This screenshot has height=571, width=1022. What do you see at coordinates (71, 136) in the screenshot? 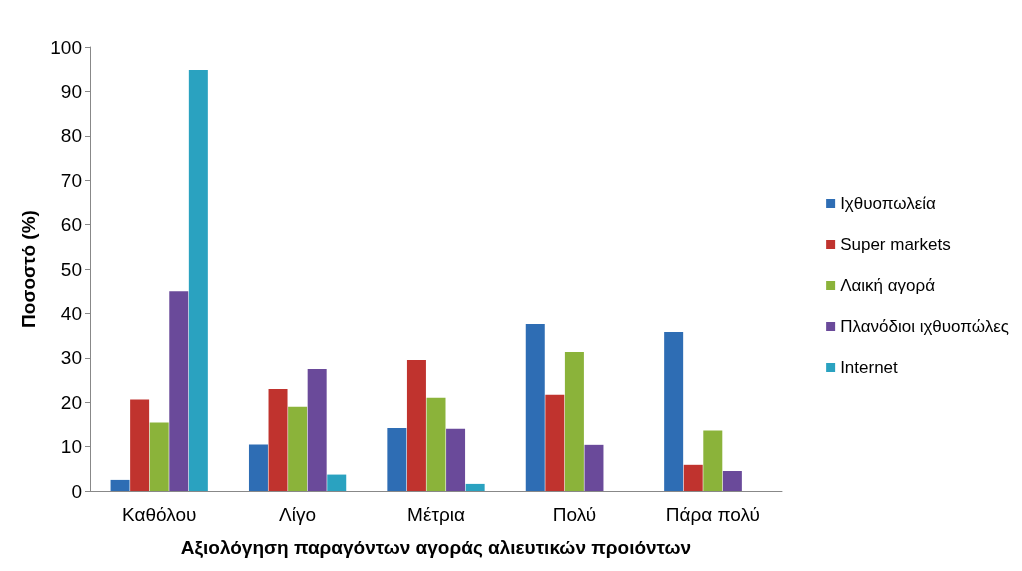
I see `y-tick-label: 80` at bounding box center [71, 136].